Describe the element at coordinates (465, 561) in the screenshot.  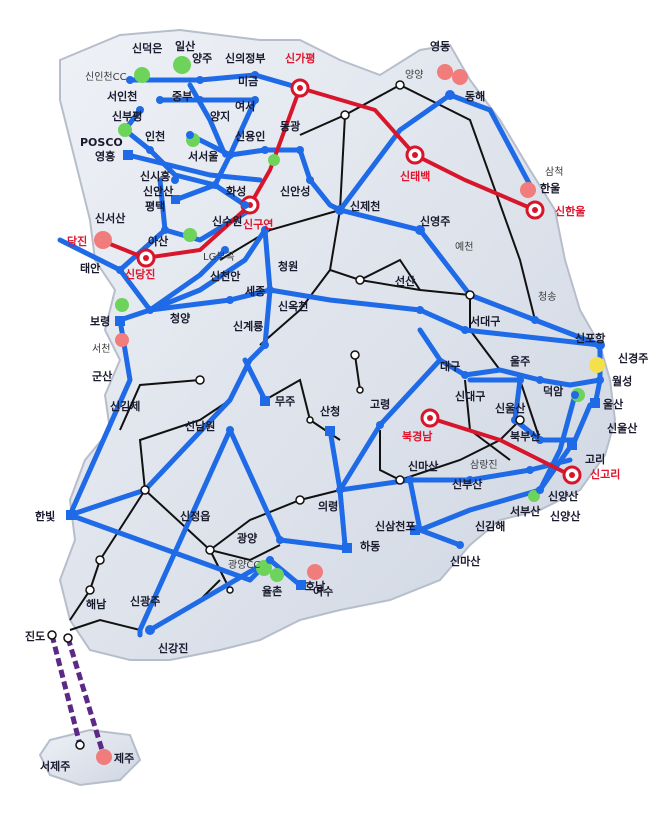
I see `label-sinmasan-3: 신마산` at that location.